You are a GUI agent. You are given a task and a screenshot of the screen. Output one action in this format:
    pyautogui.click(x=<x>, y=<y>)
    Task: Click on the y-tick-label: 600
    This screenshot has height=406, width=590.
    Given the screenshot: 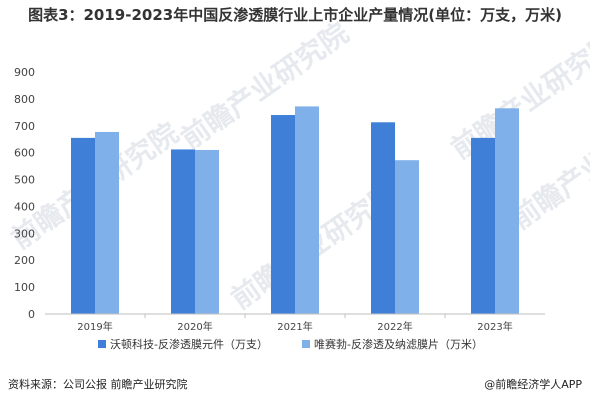 What is the action you would take?
    pyautogui.click(x=24, y=153)
    